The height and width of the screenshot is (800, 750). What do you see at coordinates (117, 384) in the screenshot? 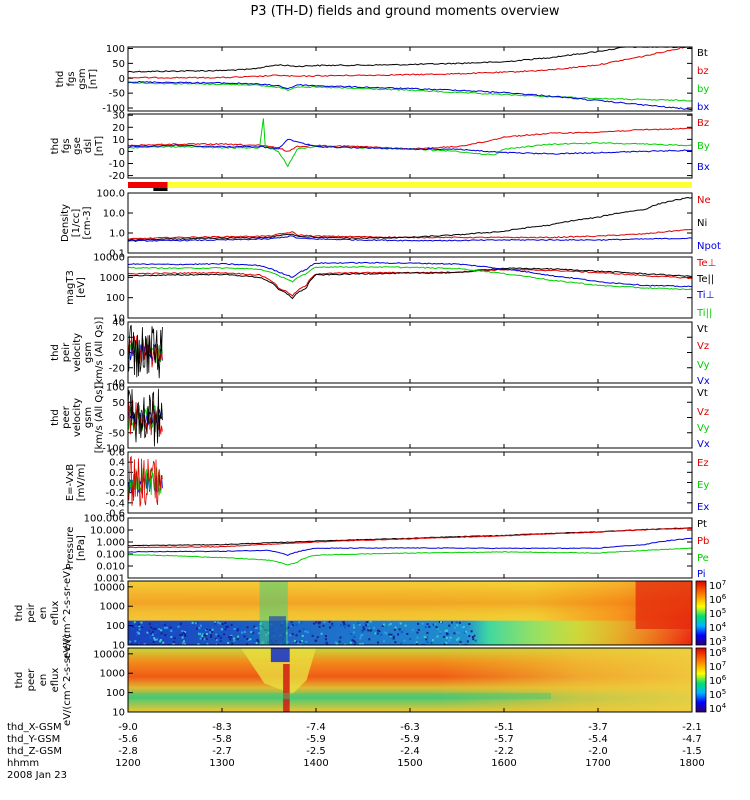
I see `ytick-label: -40` at bounding box center [117, 384].